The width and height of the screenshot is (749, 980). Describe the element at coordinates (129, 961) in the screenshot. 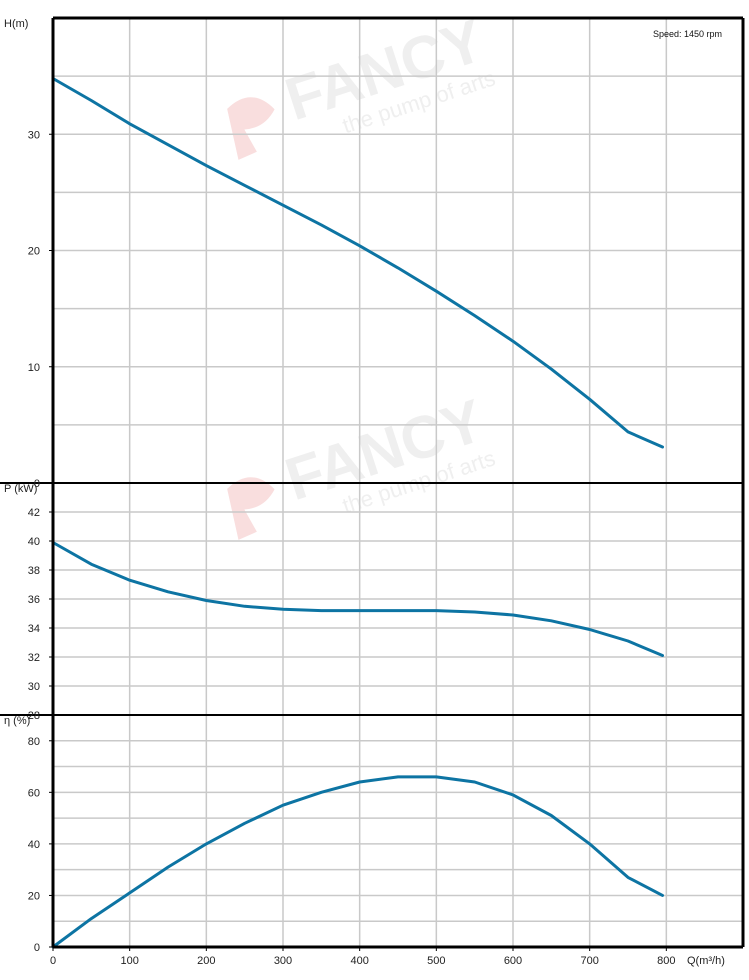

I see `x-tick-label: 100` at that location.